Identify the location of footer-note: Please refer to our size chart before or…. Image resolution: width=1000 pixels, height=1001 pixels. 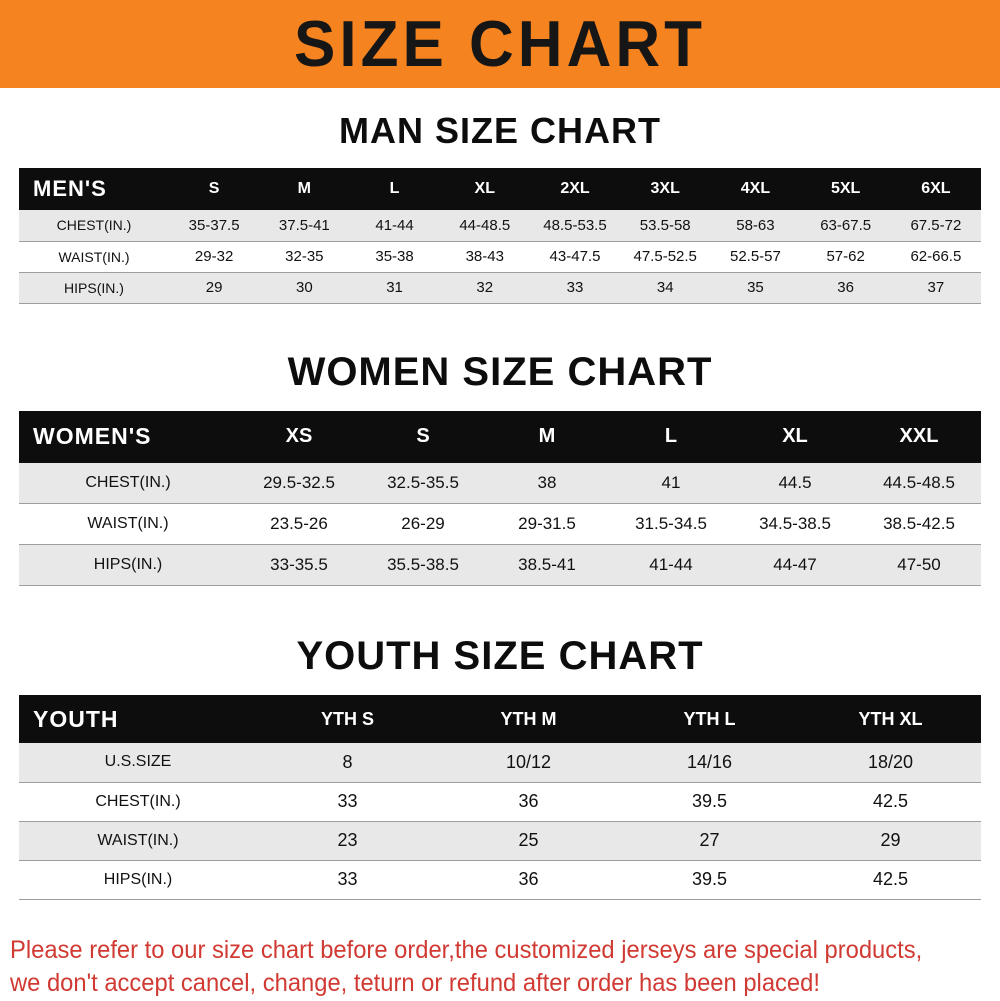
(505, 967).